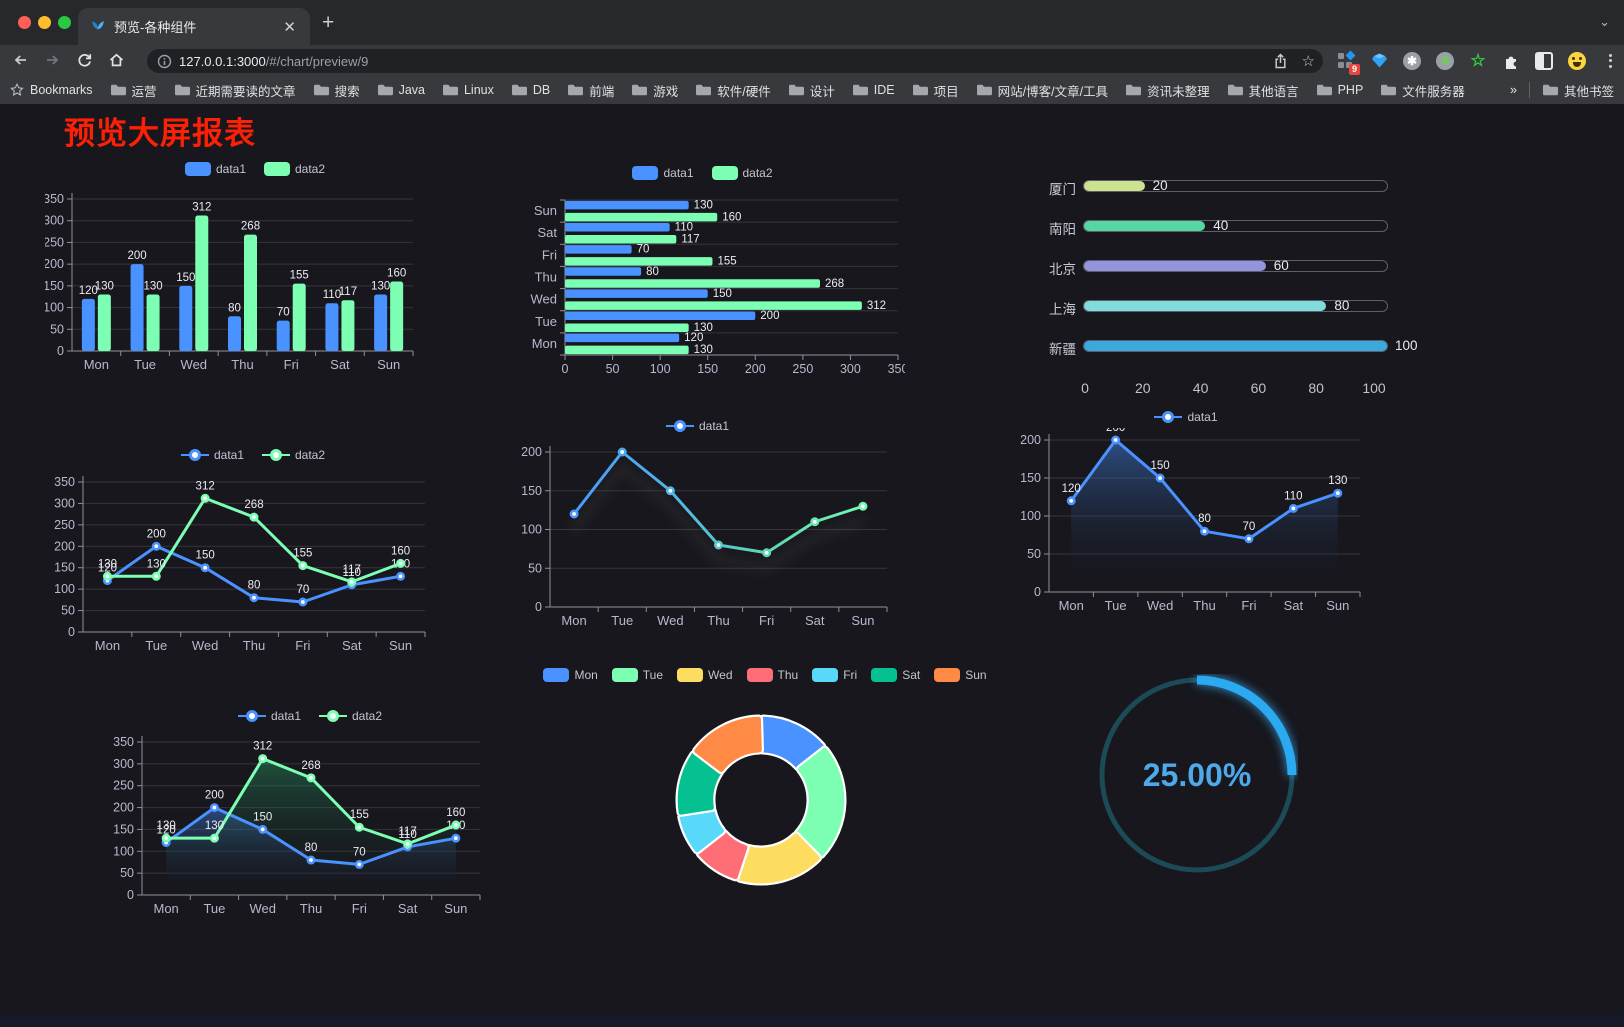 Image resolution: width=1624 pixels, height=1027 pixels. I want to click on bookmark-folder: IDE, so click(873, 90).